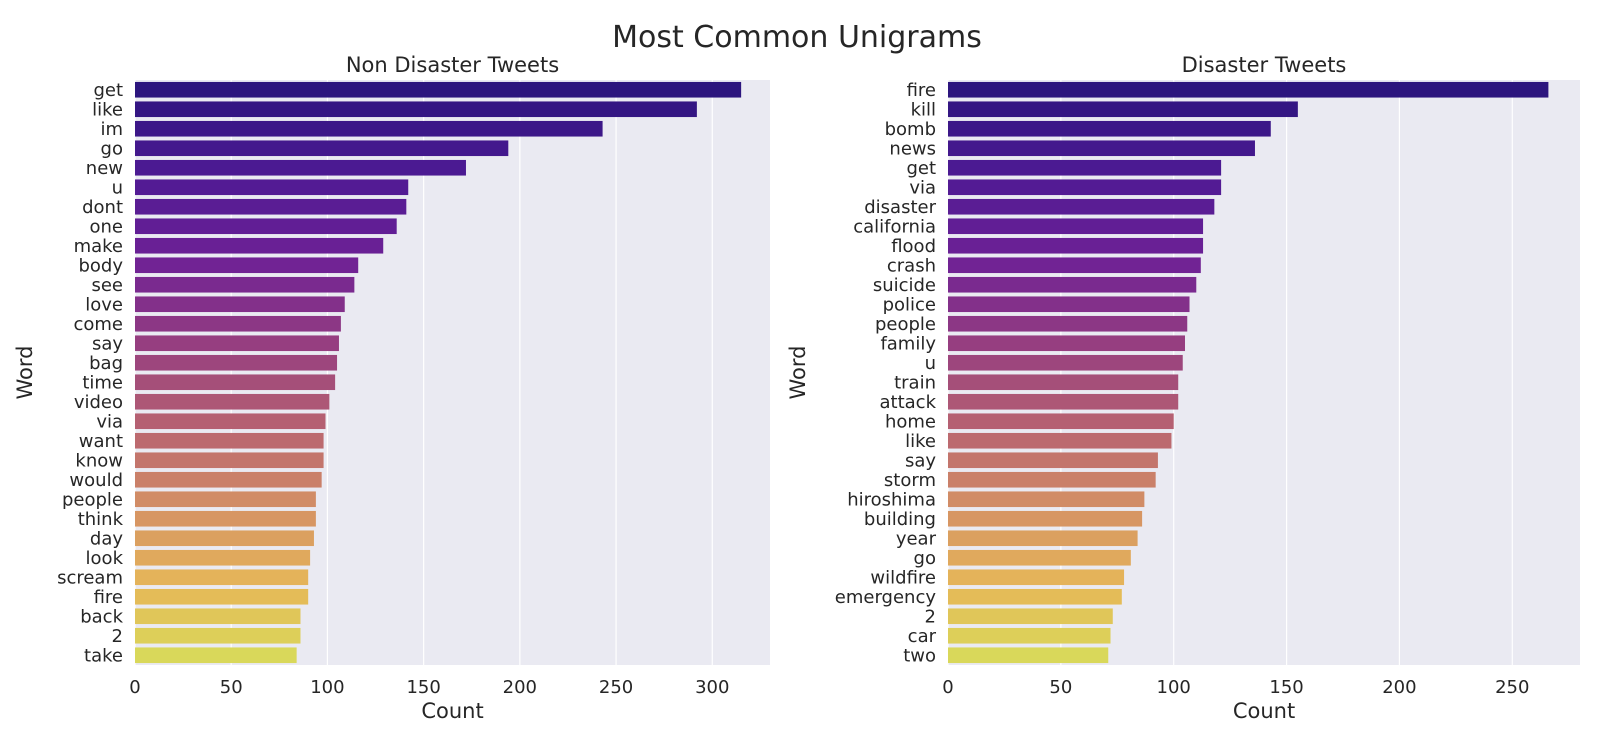 This screenshot has width=1612, height=734. Describe the element at coordinates (1264, 65) in the screenshot. I see `panel-title: Disaster Tweets` at that location.